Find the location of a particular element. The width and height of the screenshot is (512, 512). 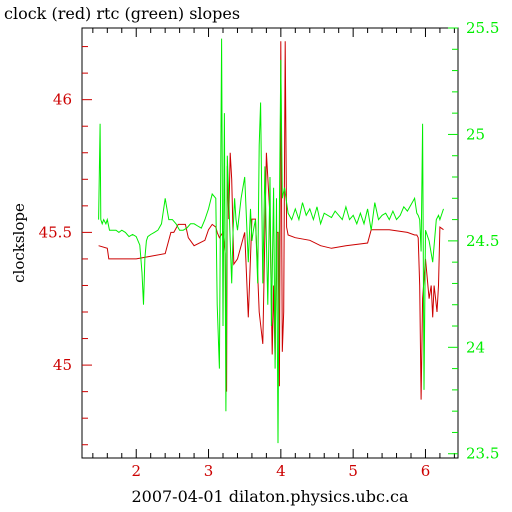

x-axis-label: 2007-04-01 dilaton.physics.ubc.ca is located at coordinates (270, 496).